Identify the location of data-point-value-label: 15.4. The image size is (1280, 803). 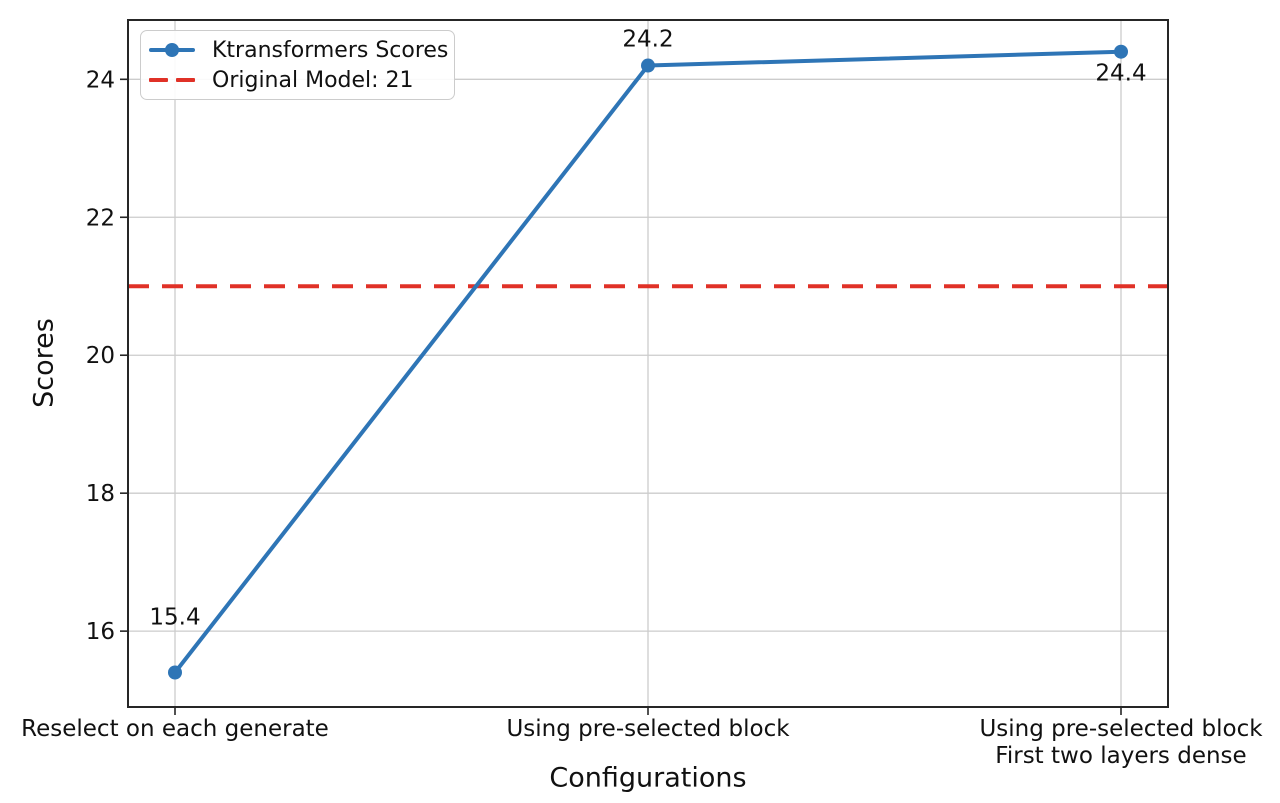
(174, 618).